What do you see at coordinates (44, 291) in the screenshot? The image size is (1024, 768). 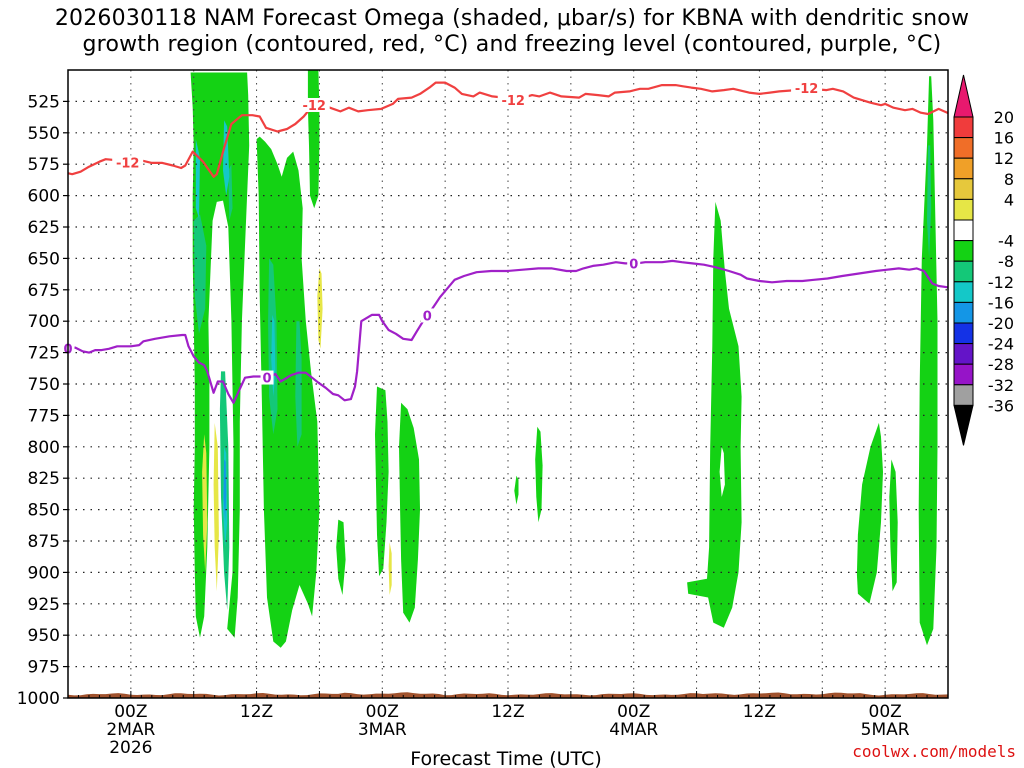 I see `y-tick-label-675: 675` at bounding box center [44, 291].